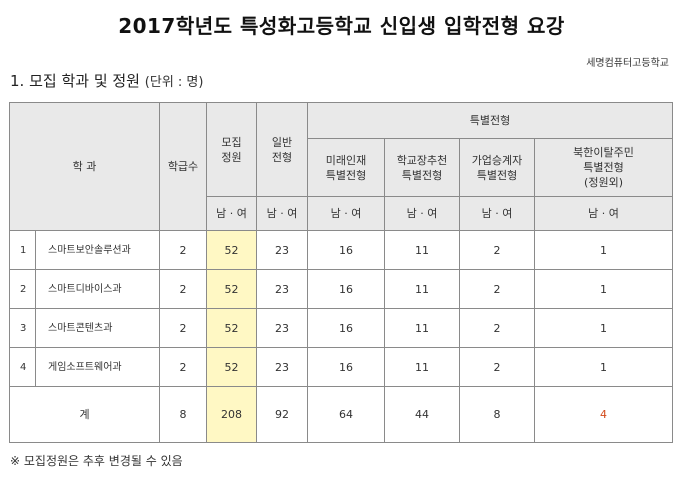 The image size is (683, 477). Describe the element at coordinates (497, 167) in the screenshot. I see `header-special-family: 가업승계자 특별전형` at that location.